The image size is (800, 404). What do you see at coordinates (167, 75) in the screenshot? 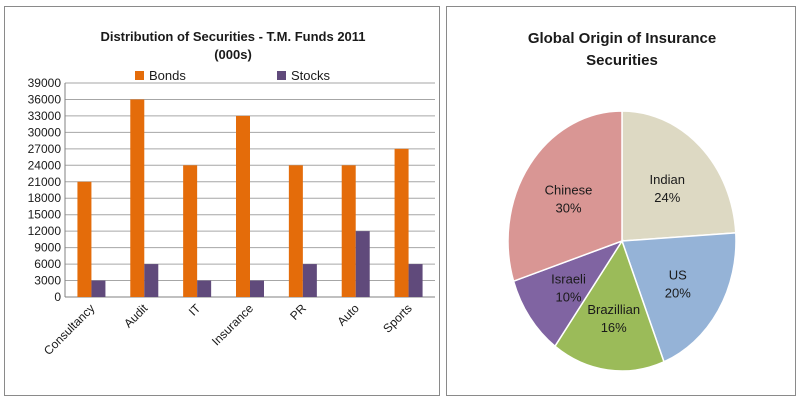
I see `legend-label-bonds: Bonds` at bounding box center [167, 75].